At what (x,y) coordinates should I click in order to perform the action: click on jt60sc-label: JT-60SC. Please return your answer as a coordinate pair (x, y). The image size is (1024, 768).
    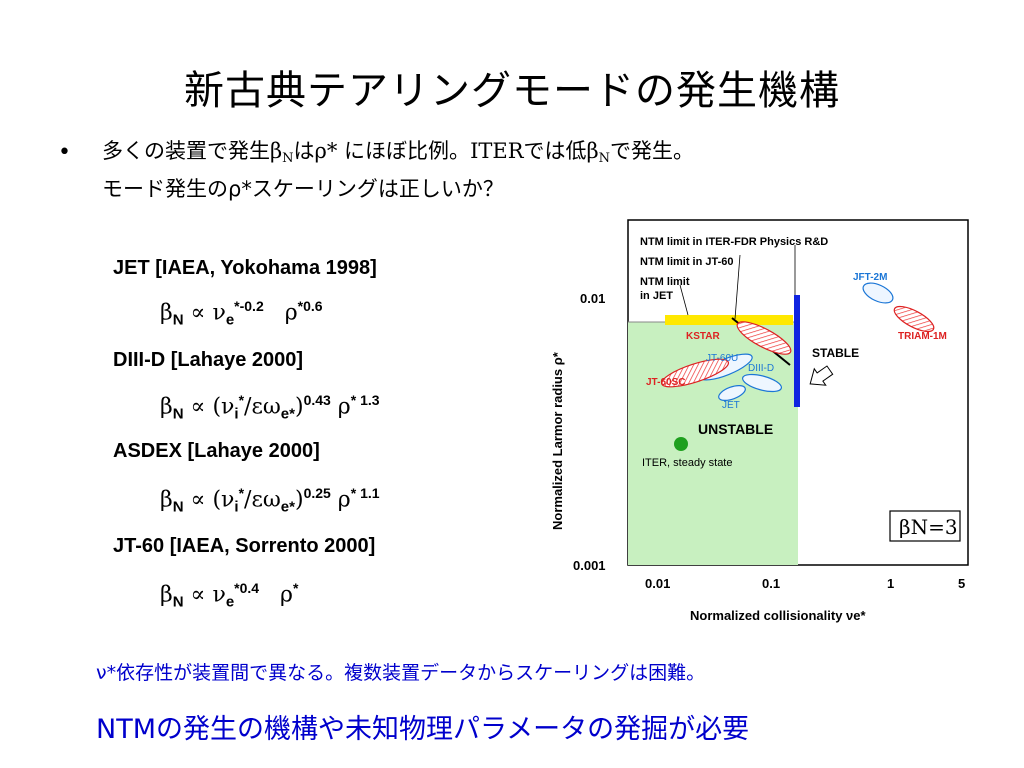
    Looking at the image, I should click on (665, 382).